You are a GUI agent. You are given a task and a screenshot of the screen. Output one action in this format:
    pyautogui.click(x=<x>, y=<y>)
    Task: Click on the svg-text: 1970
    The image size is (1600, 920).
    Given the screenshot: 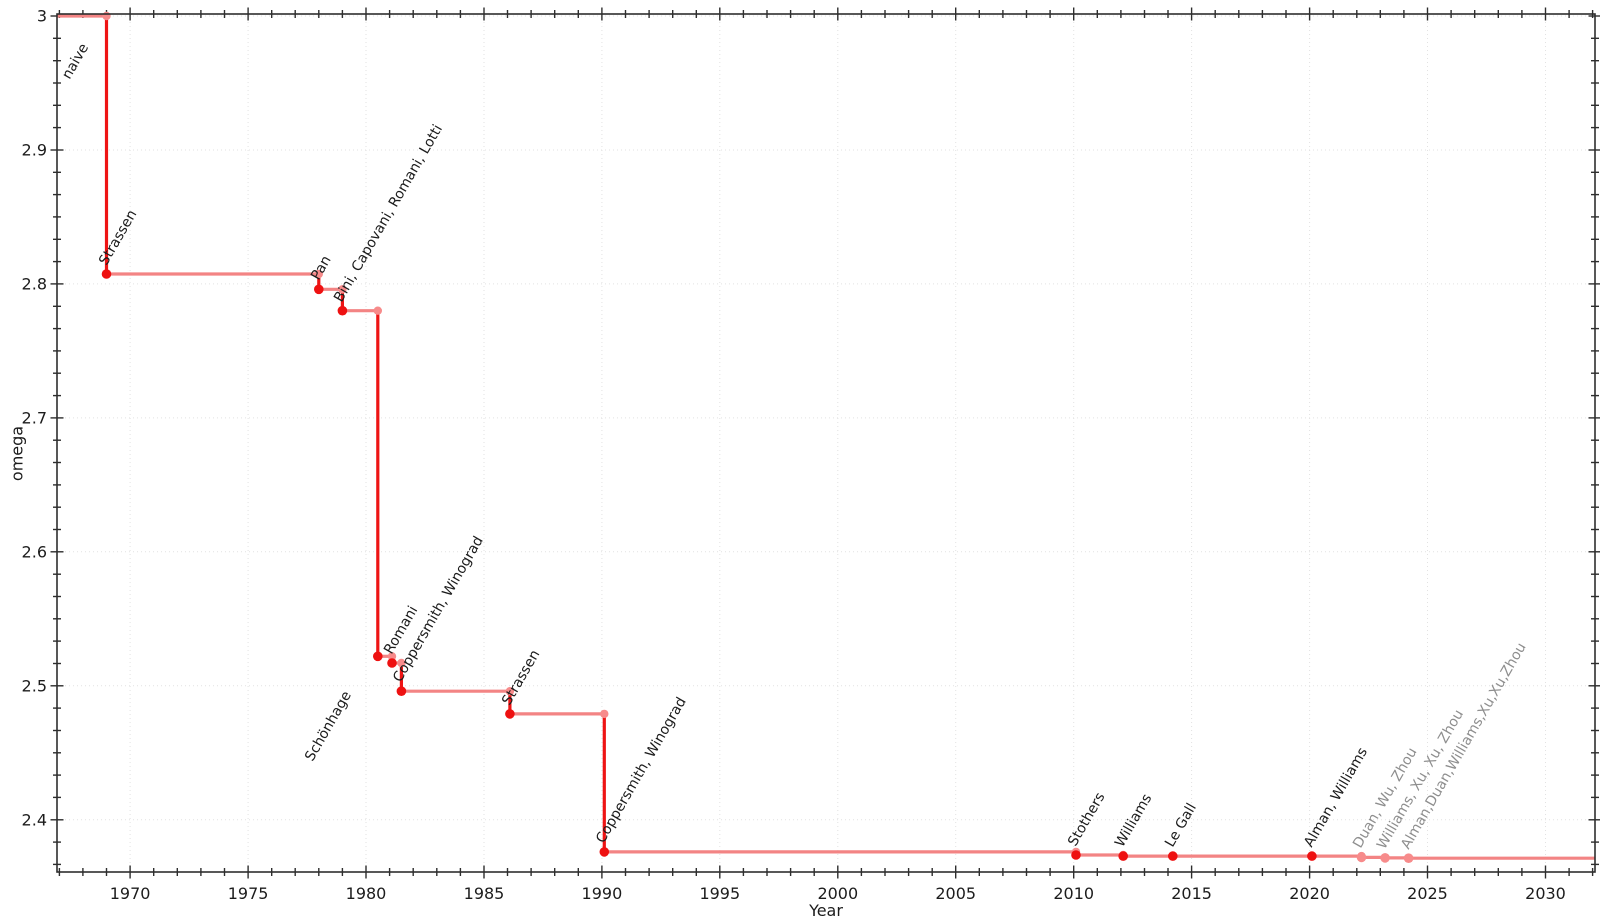 What is the action you would take?
    pyautogui.click(x=130, y=893)
    